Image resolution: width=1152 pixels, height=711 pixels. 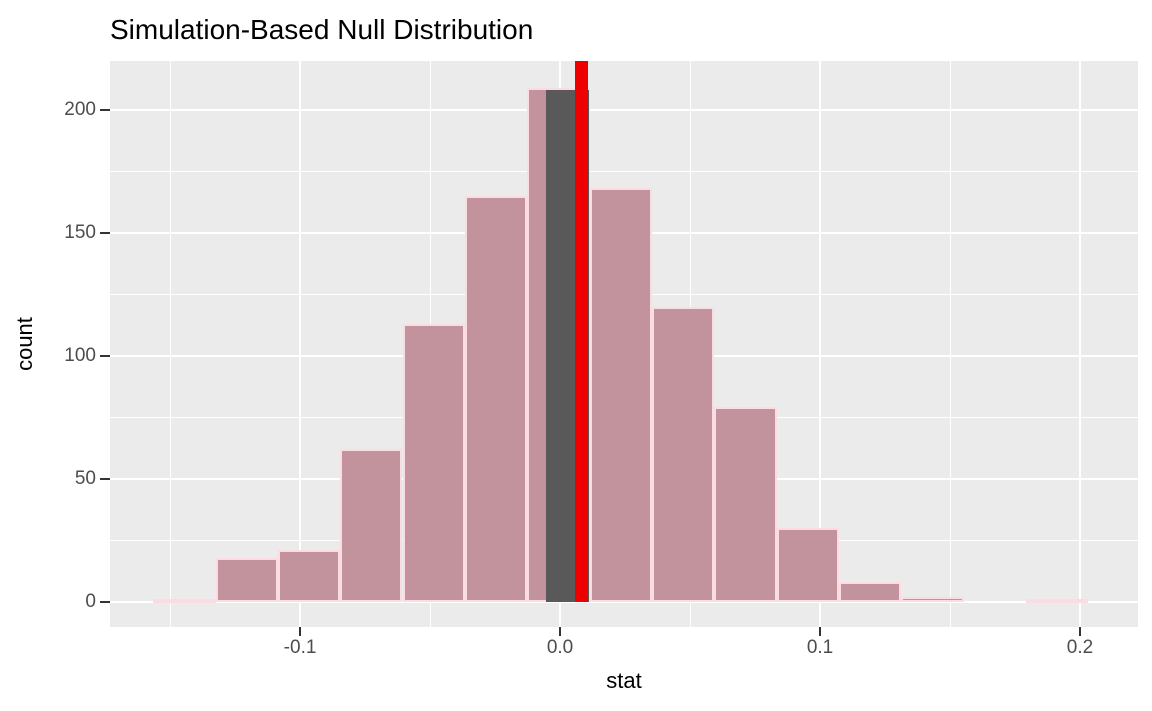 I want to click on x-axis-tick-label: 0.2, so click(x=1080, y=647).